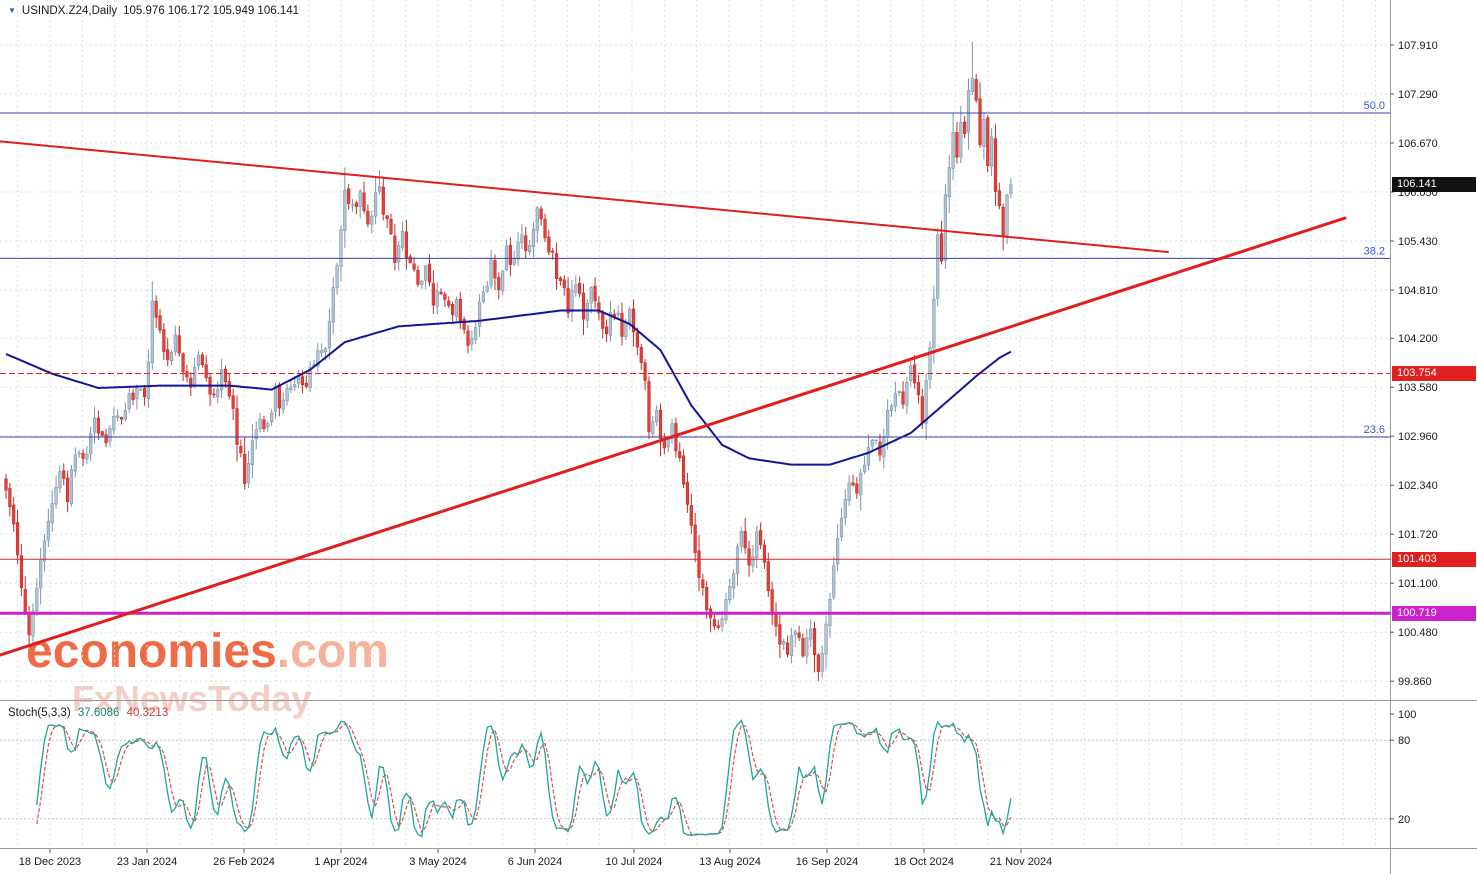 Image resolution: width=1477 pixels, height=874 pixels. What do you see at coordinates (1407, 715) in the screenshot?
I see `stoch-axis-label: 100` at bounding box center [1407, 715].